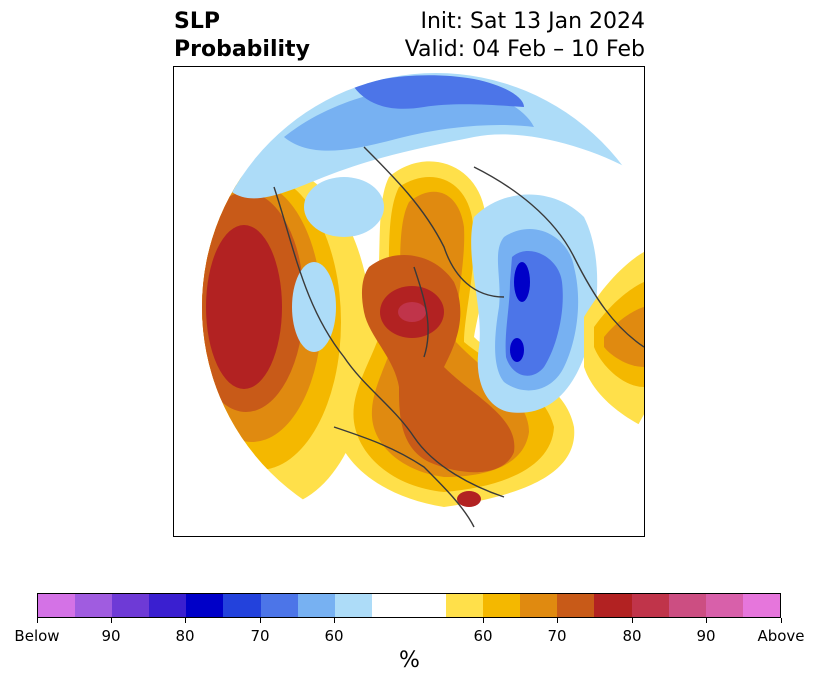  Describe the element at coordinates (242, 36) in the screenshot. I see `map-title: SLP Probability` at that location.